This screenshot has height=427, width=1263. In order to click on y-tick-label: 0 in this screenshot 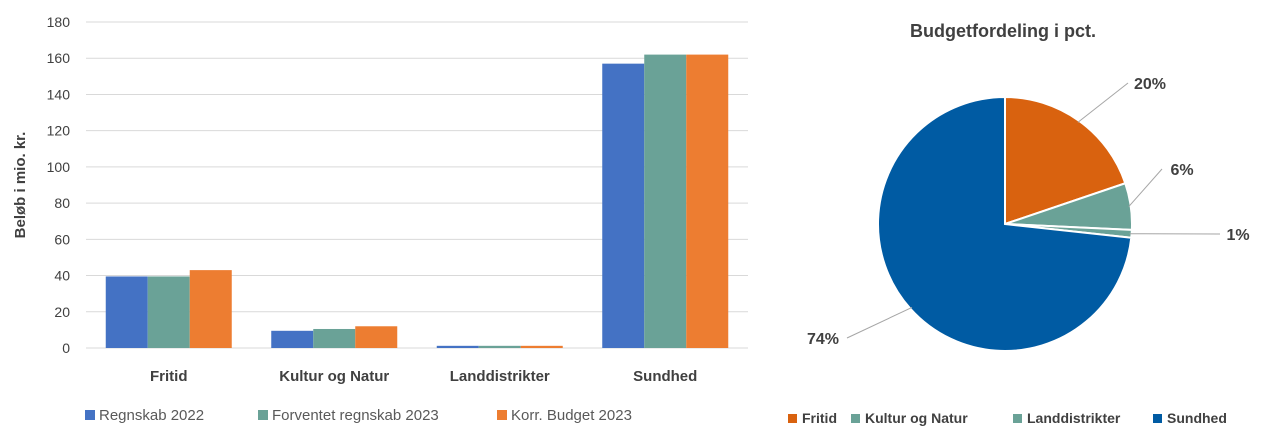, I will do `click(66, 348)`.